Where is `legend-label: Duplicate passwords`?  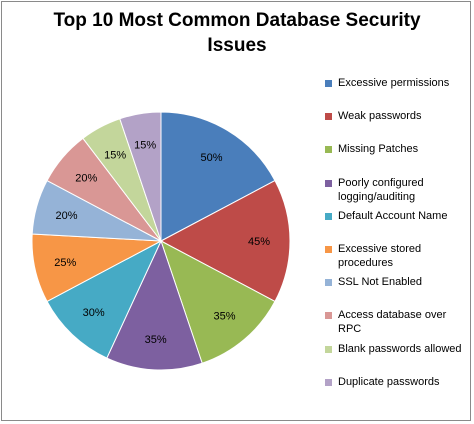 legend-label: Duplicate passwords is located at coordinates (389, 381).